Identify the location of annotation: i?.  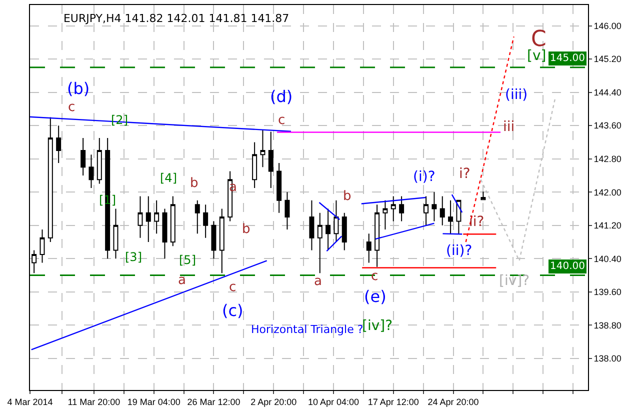
(464, 174).